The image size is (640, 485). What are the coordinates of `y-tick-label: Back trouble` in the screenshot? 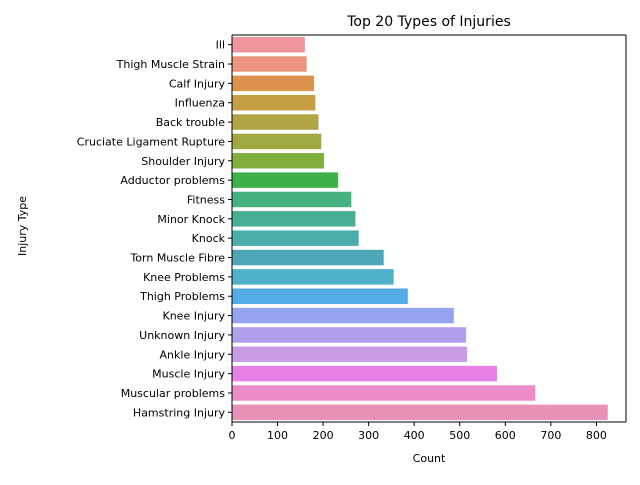 It's located at (191, 122).